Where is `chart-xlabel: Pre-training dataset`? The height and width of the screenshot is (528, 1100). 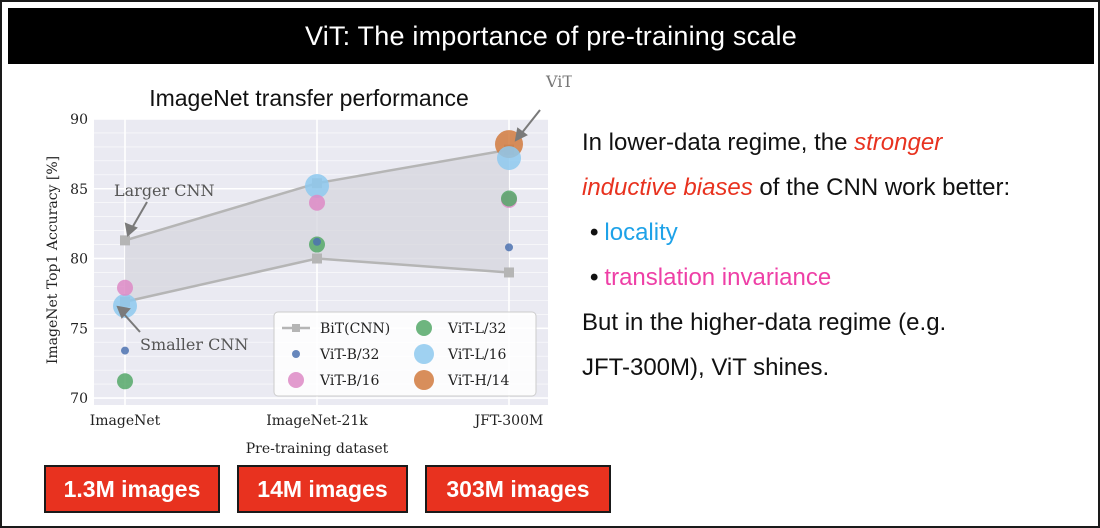
chart-xlabel: Pre-training dataset is located at coordinates (317, 449).